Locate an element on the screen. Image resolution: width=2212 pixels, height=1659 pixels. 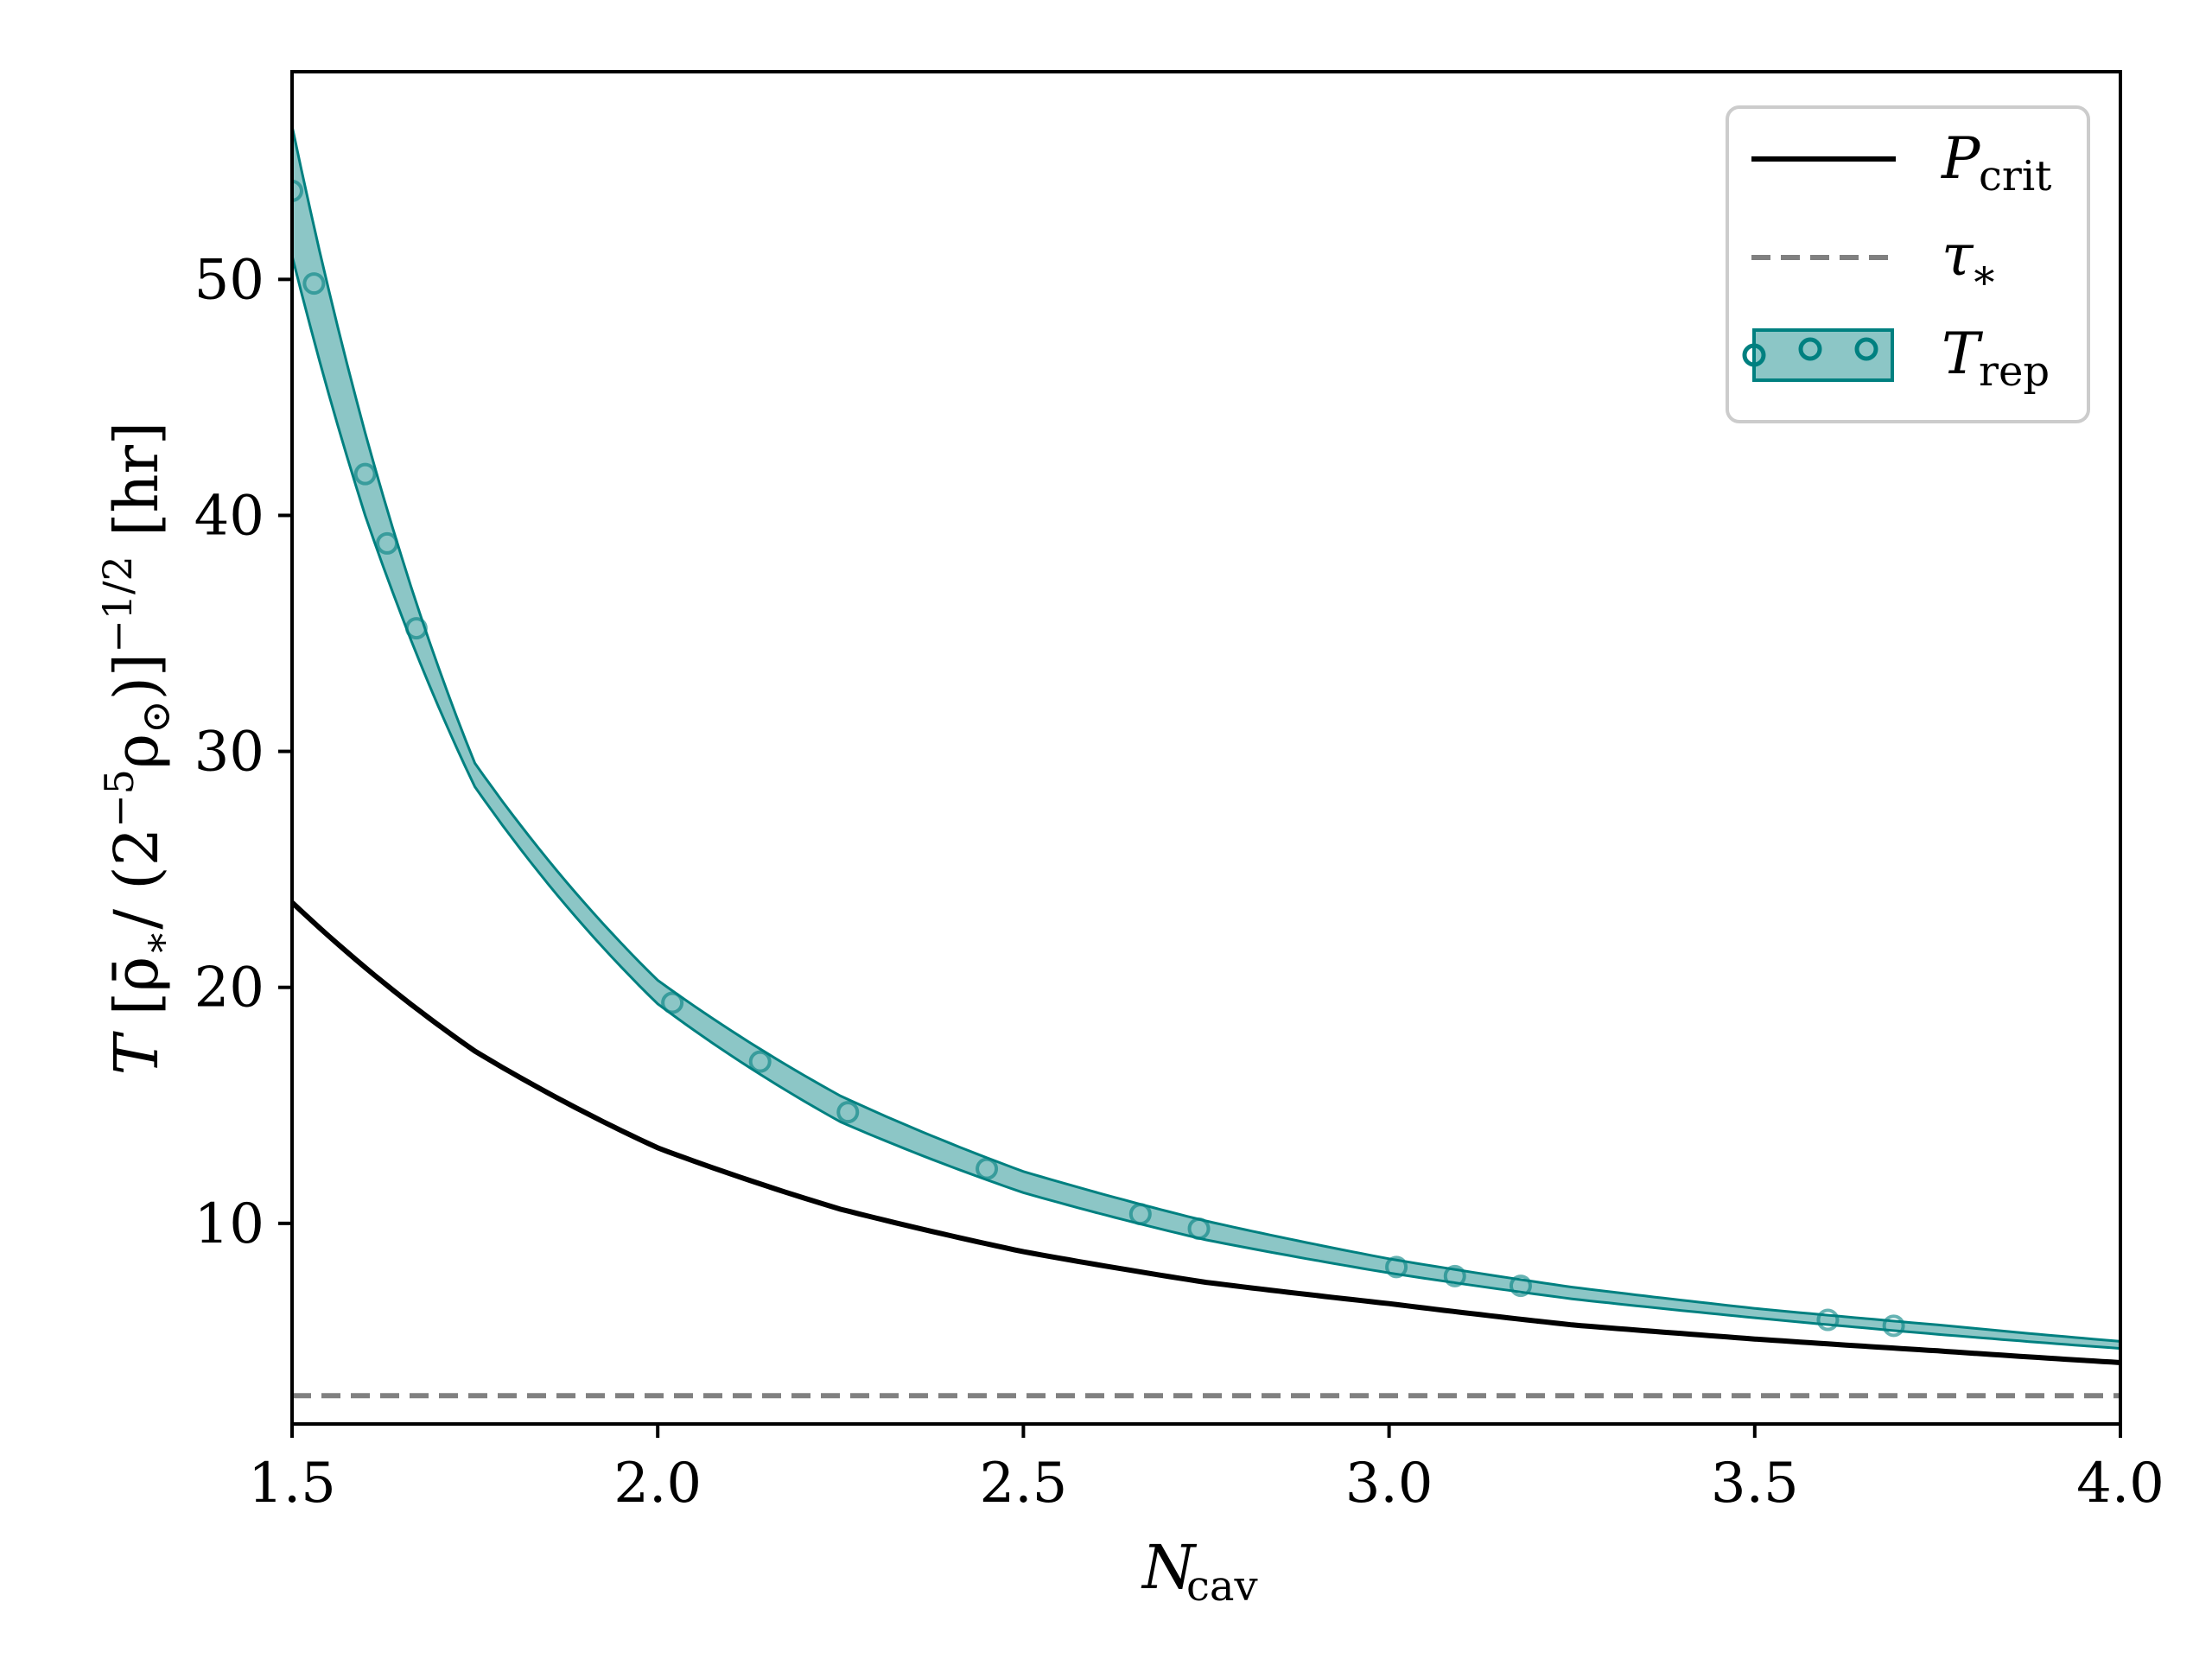
legend-p-crit-label: P crit is located at coordinates (1996, 162).